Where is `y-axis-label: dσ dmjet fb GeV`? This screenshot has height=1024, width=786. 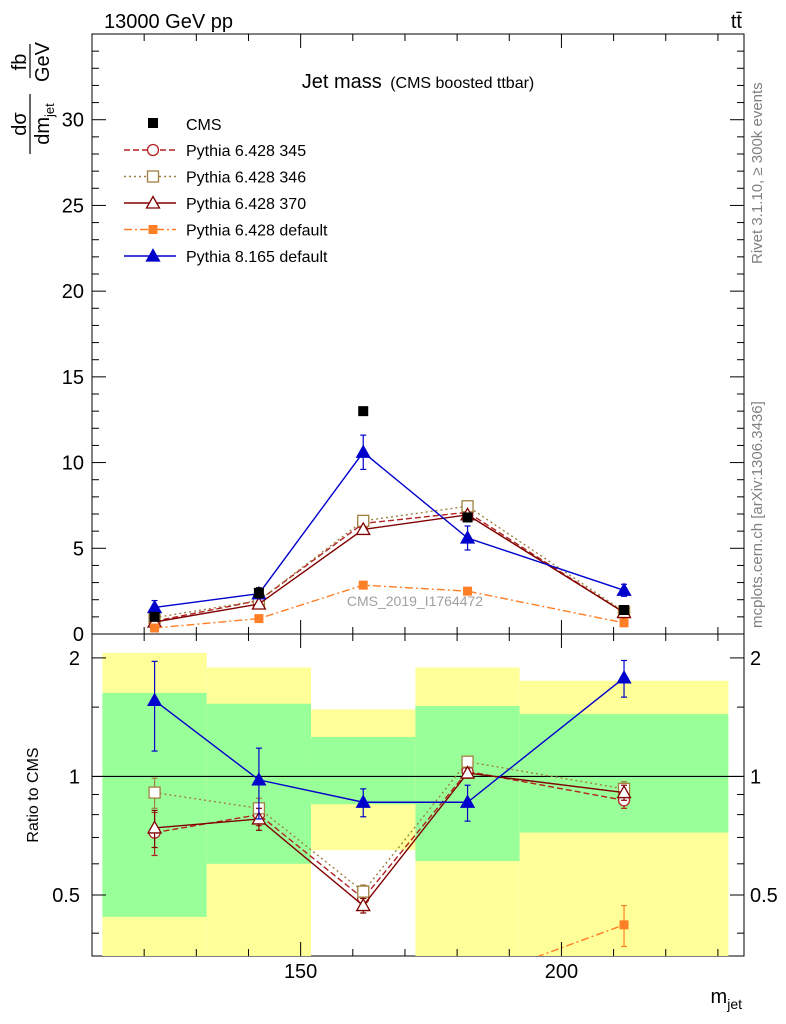
y-axis-label: dσ dmjet fb GeV is located at coordinates (33, 97).